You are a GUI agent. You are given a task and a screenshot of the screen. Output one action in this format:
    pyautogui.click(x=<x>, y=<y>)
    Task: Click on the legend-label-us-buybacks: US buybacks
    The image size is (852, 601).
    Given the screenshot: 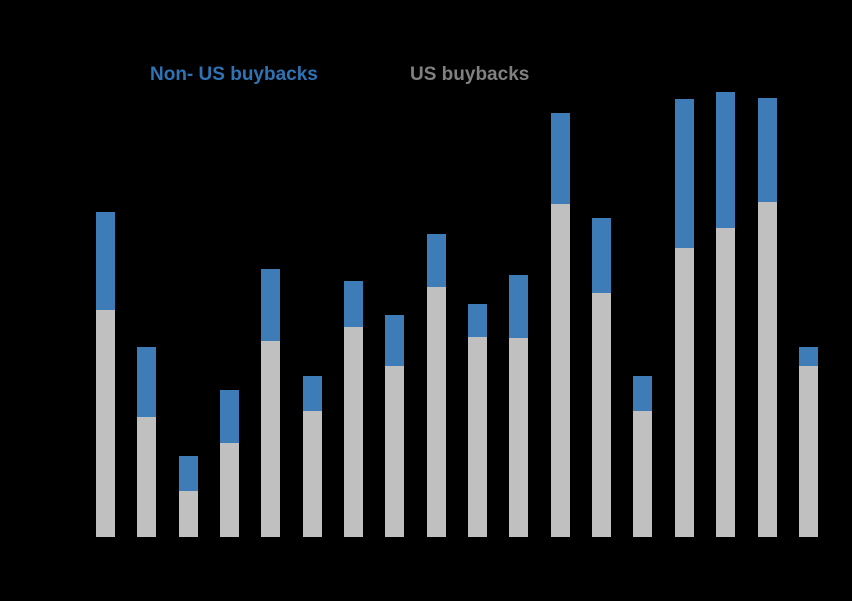 What is the action you would take?
    pyautogui.click(x=470, y=74)
    